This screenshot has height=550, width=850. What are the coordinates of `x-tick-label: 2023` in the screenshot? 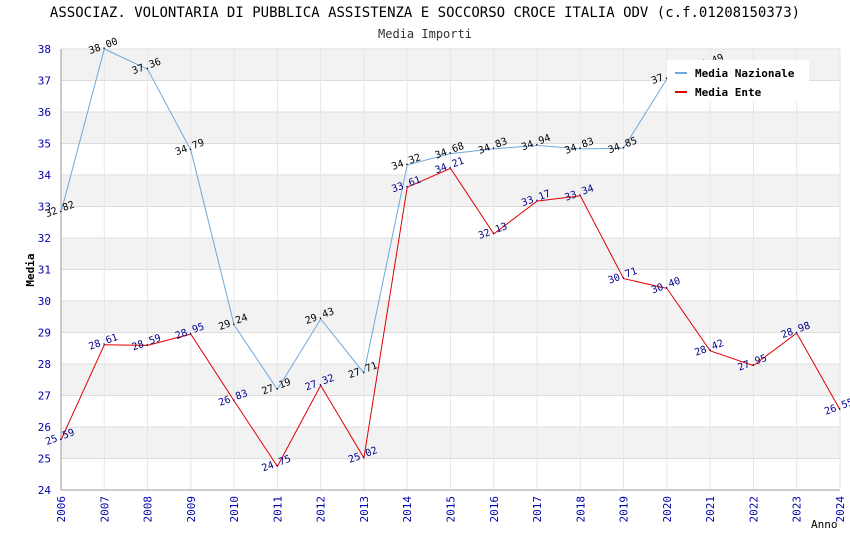 It's located at (797, 509).